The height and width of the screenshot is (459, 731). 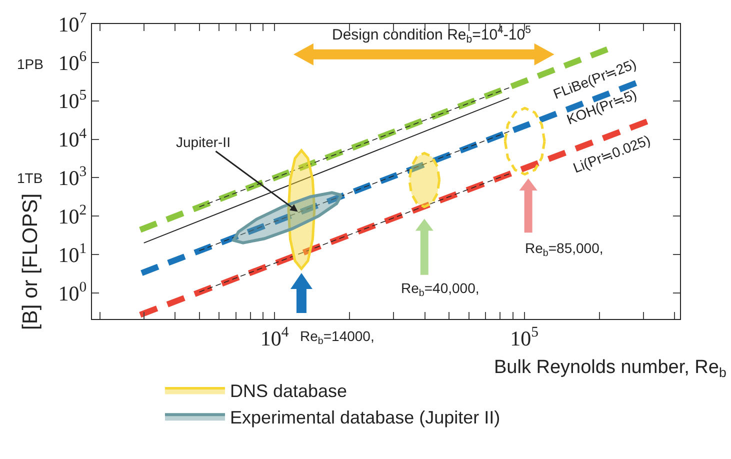 I want to click on annotation: Re$_{b}$=40,000,, so click(x=440, y=289).